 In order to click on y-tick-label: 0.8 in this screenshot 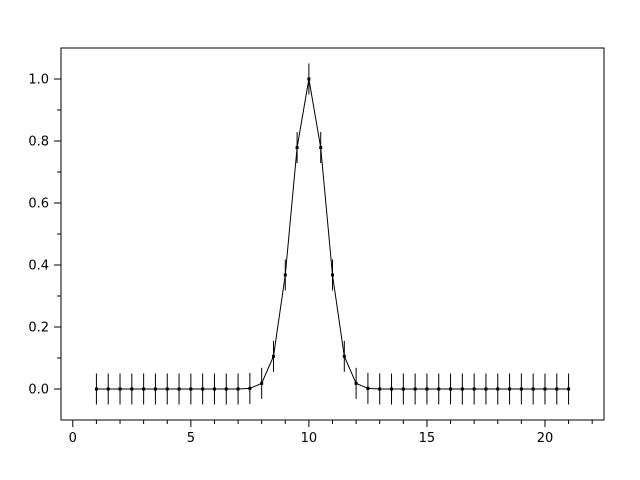, I will do `click(38, 142)`.